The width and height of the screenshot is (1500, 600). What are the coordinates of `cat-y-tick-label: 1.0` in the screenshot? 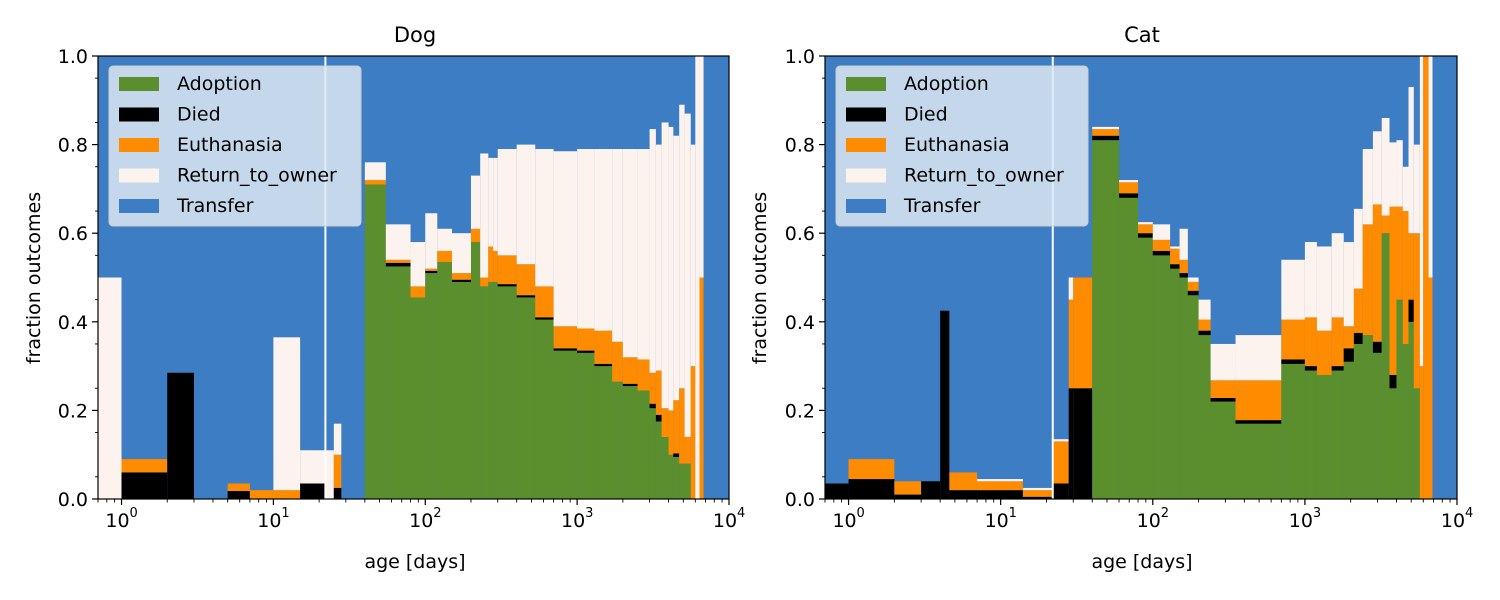 It's located at (800, 57).